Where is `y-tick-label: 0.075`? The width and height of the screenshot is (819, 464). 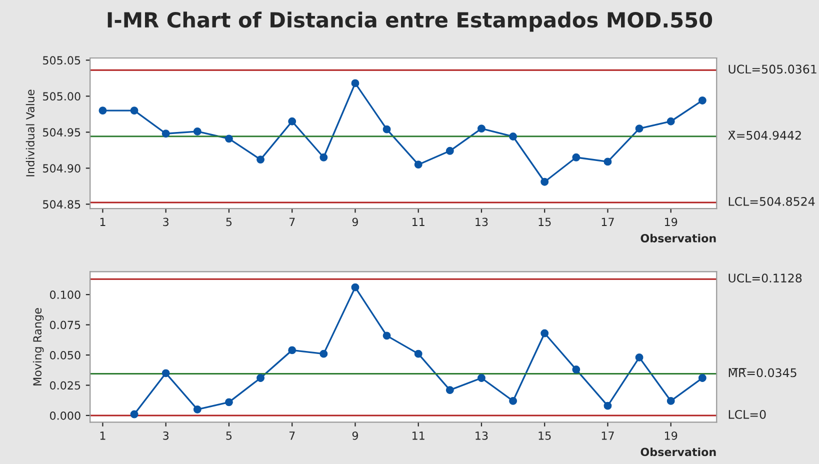
y-tick-label: 0.075 is located at coordinates (65, 325).